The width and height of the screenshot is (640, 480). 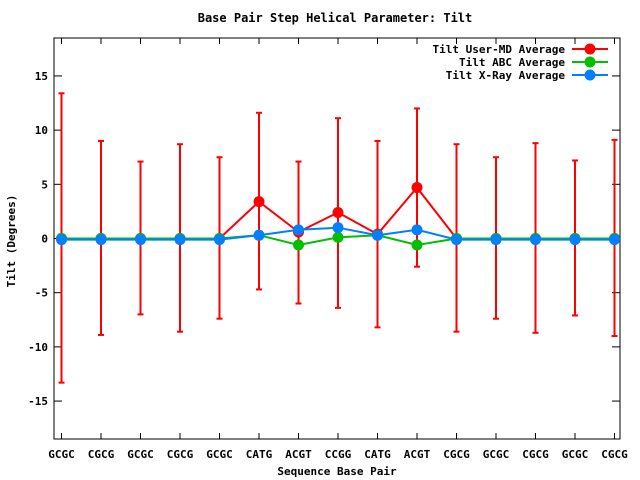 What do you see at coordinates (11, 241) in the screenshot?
I see `y-axis-label: Tilt (Degrees)` at bounding box center [11, 241].